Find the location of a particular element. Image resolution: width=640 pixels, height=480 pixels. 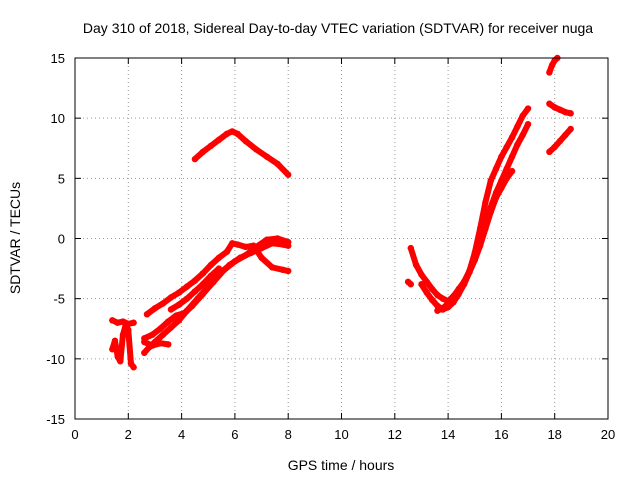

x-axis-label: GPS time / hours is located at coordinates (341, 465).